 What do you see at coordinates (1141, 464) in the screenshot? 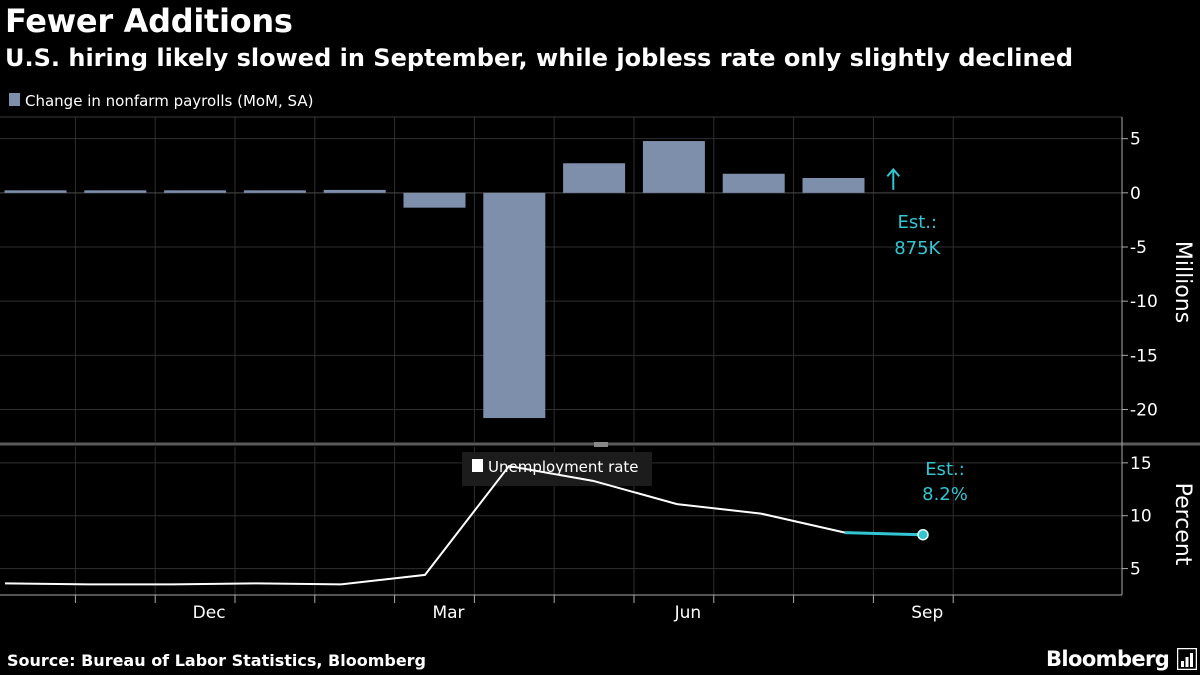
I see `bottom-y-tick-label: 15` at bounding box center [1141, 464].